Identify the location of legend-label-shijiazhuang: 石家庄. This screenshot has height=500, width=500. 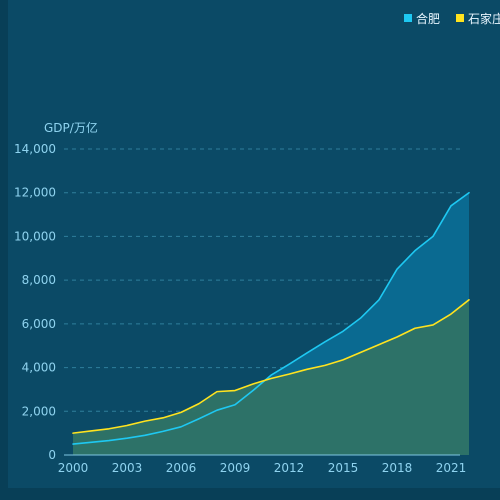
(484, 18).